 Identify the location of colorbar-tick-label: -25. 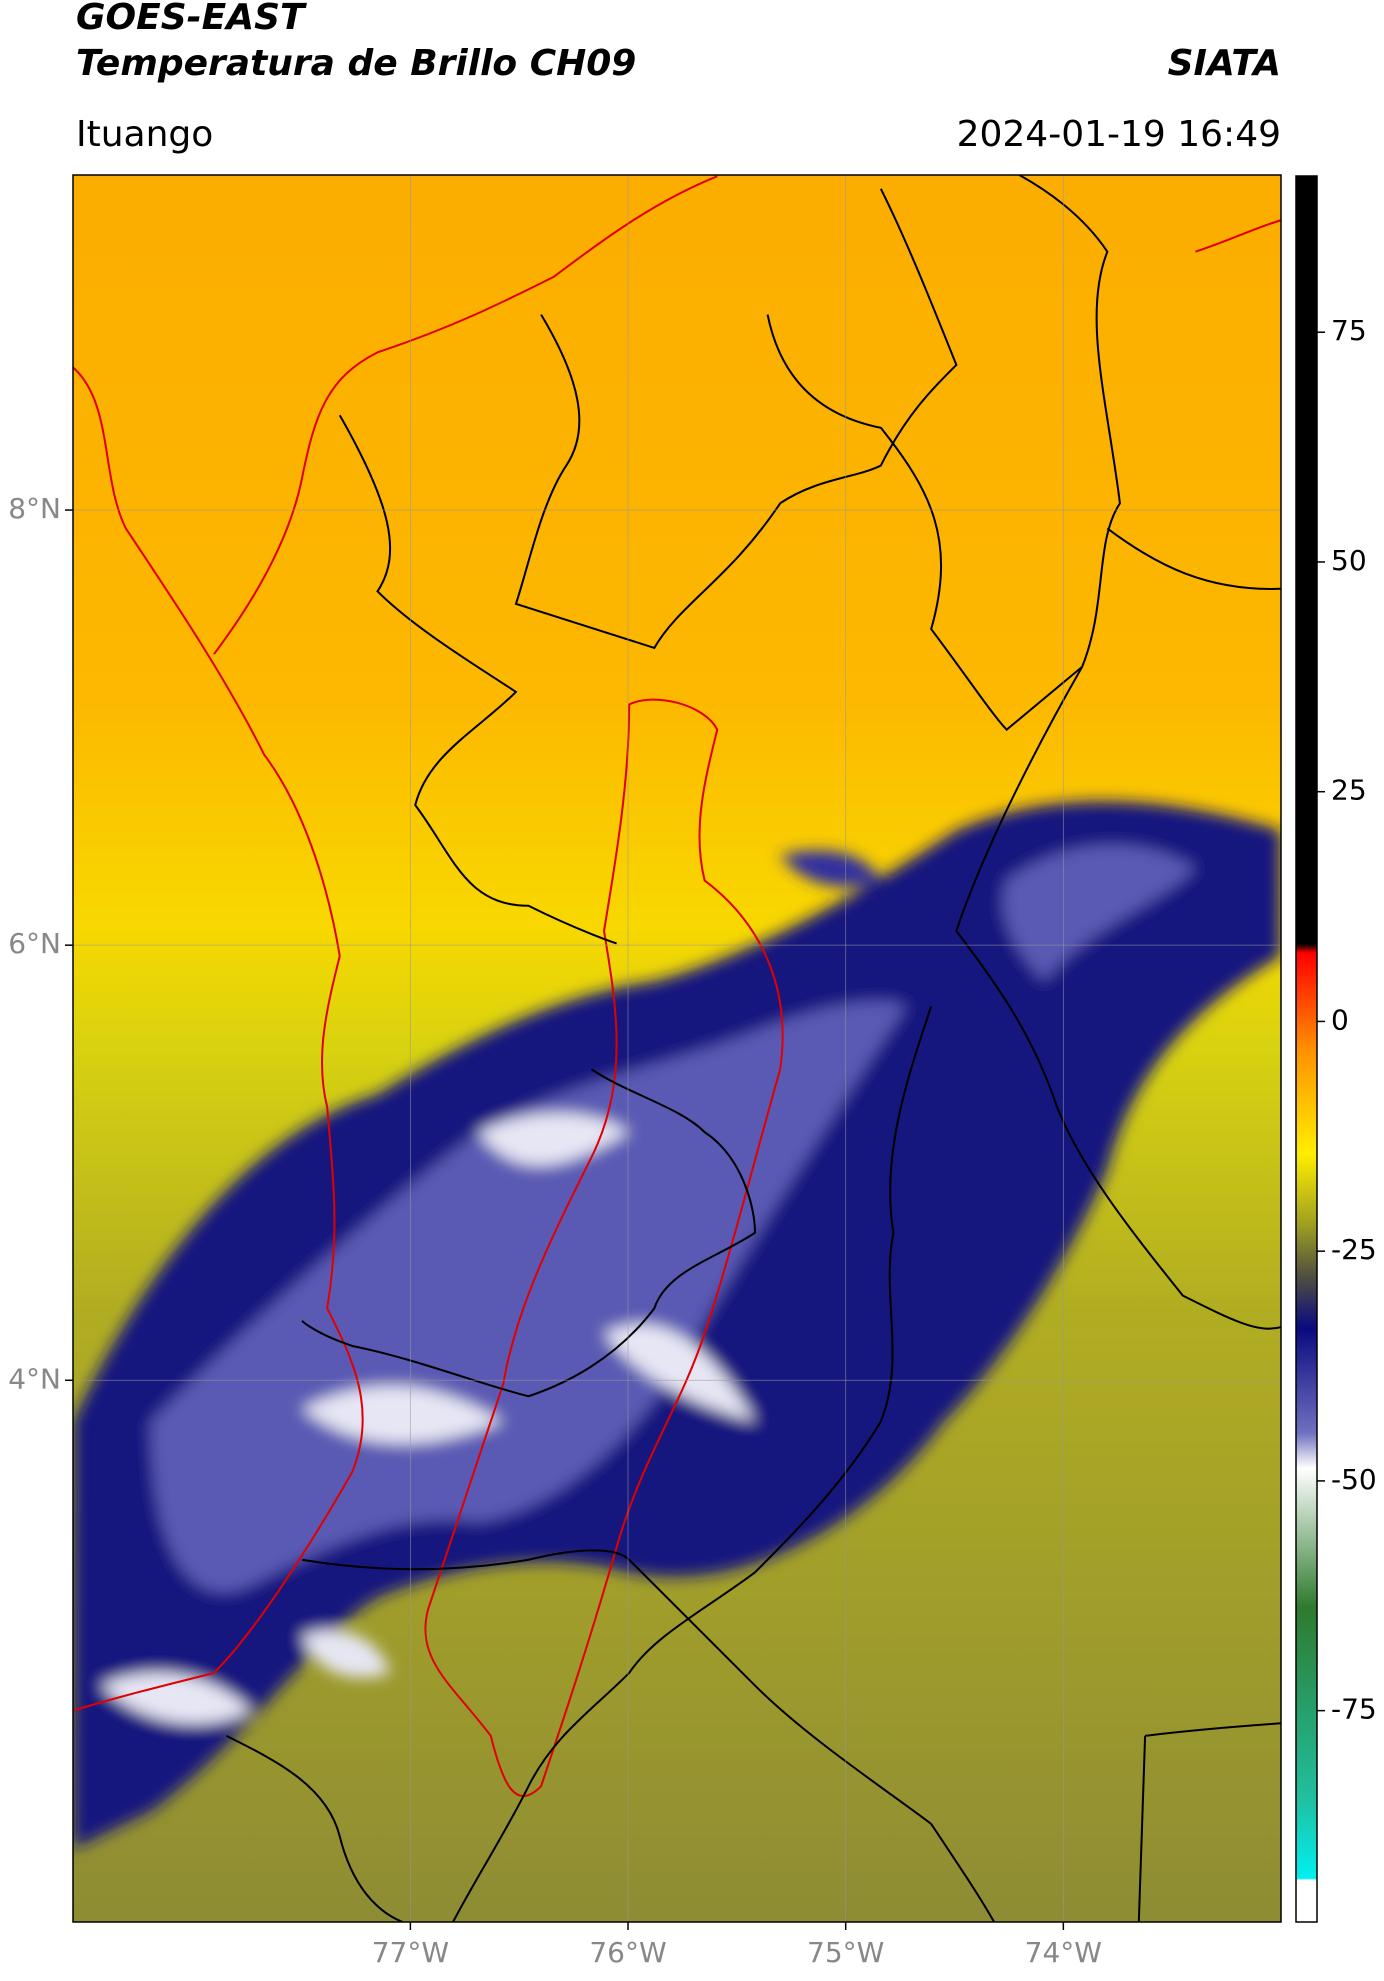
(1354, 1249).